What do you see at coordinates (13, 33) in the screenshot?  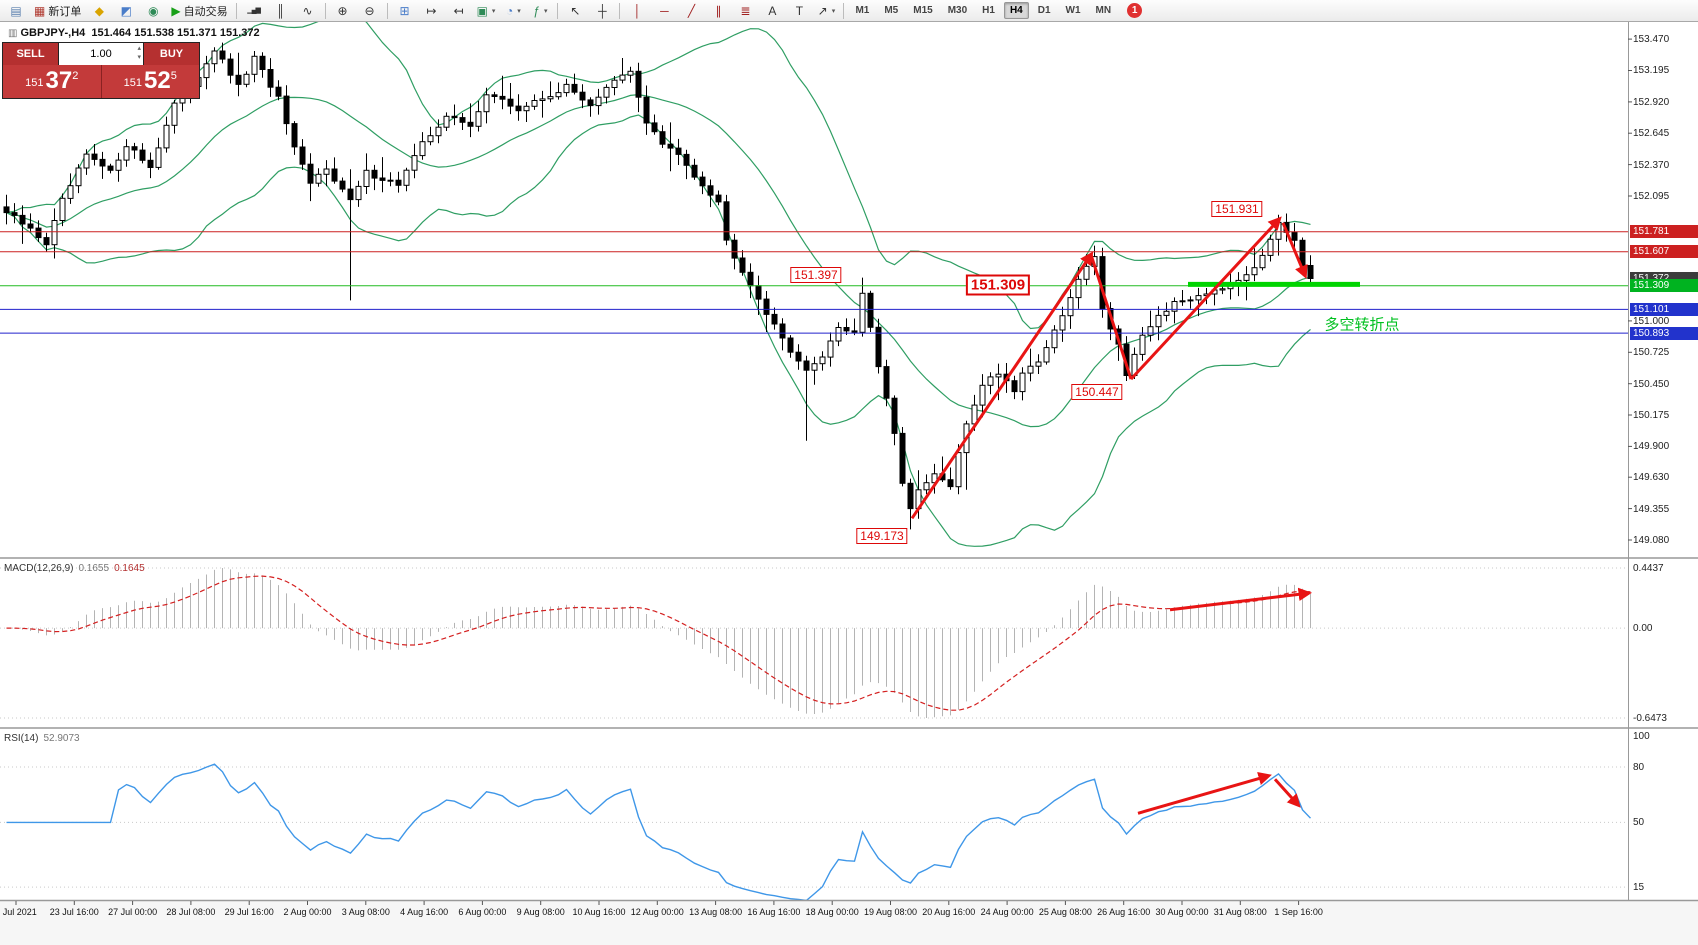 I see `symbol-icon: ▥` at bounding box center [13, 33].